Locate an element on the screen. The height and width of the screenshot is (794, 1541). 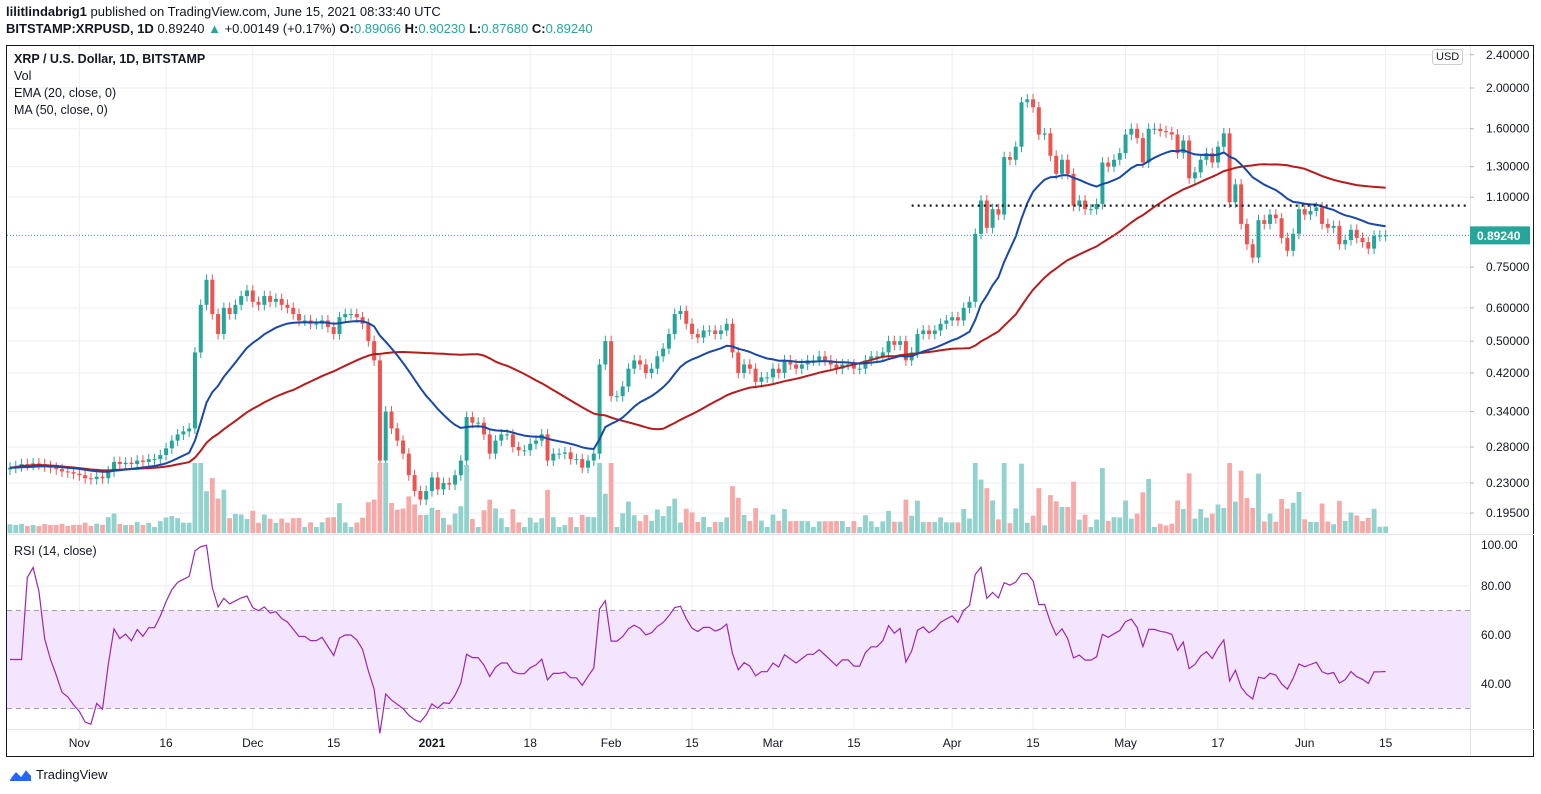
legend-volume: Vol is located at coordinates (23, 76).